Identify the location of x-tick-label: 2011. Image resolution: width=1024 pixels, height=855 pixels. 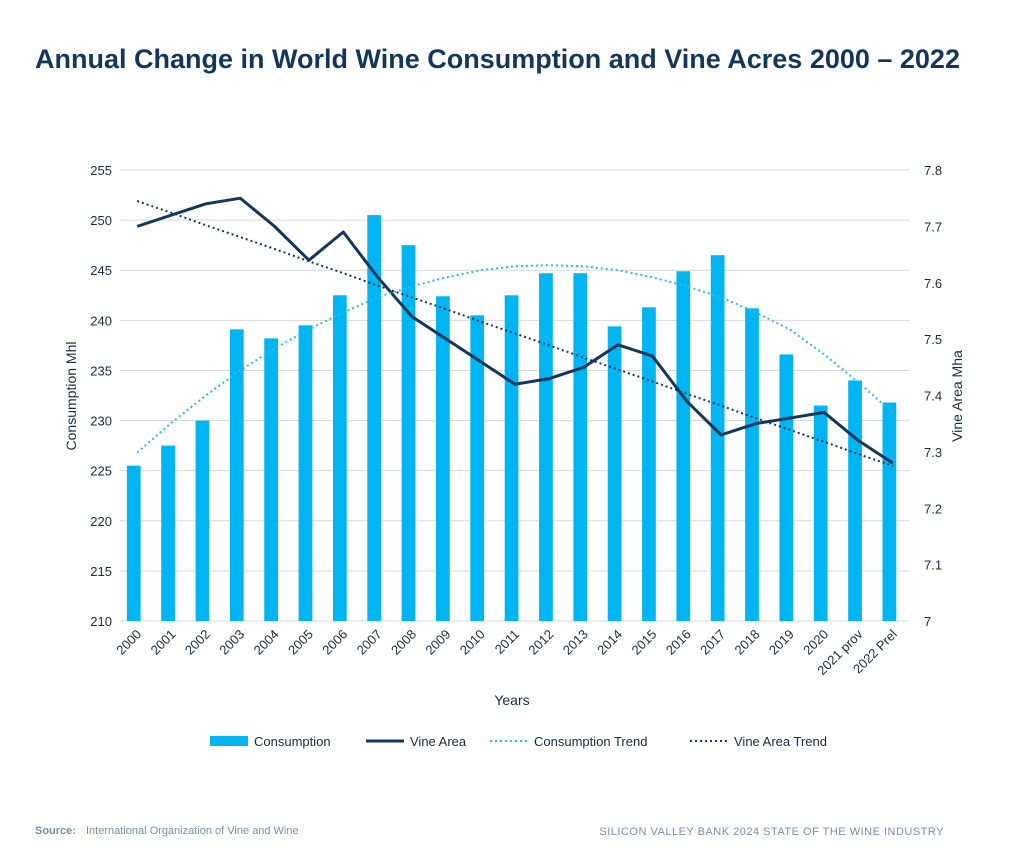
(507, 642).